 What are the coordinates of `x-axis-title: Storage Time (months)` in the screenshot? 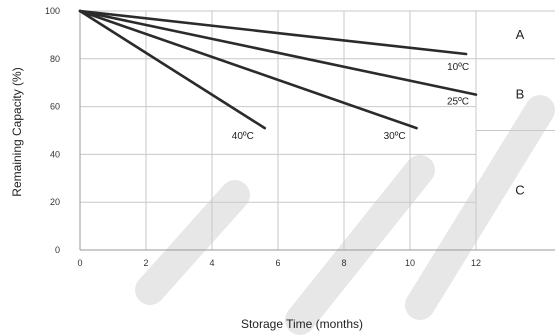 It's located at (302, 324).